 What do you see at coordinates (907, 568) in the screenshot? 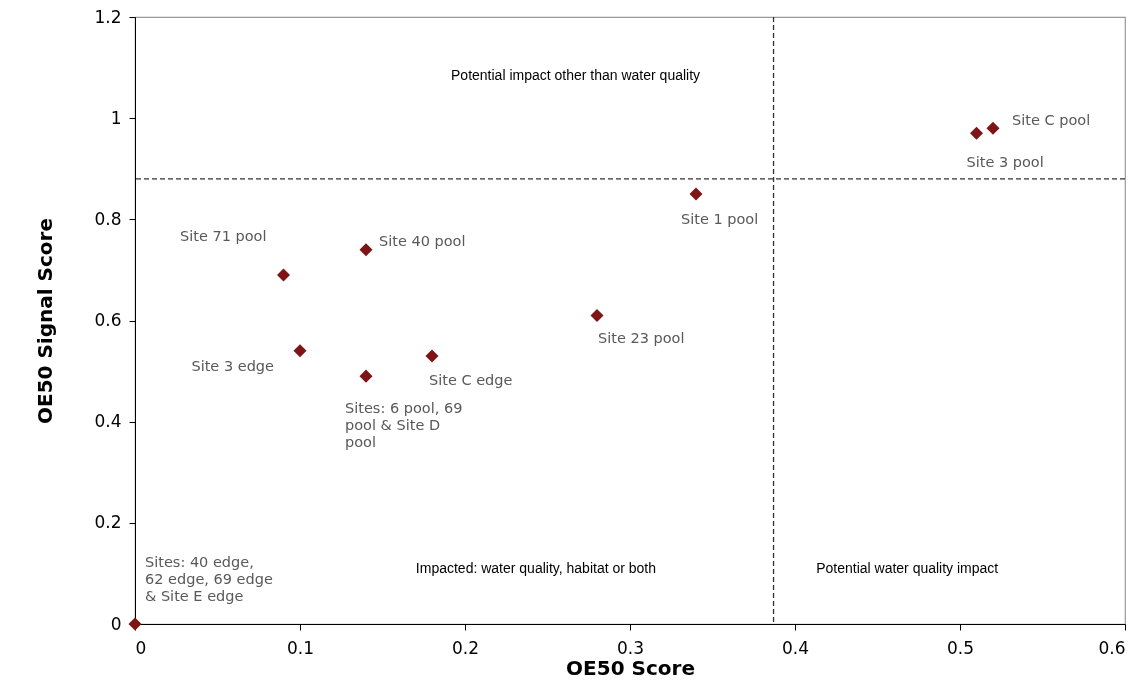
I see `annotation: Potential water quality impact` at bounding box center [907, 568].